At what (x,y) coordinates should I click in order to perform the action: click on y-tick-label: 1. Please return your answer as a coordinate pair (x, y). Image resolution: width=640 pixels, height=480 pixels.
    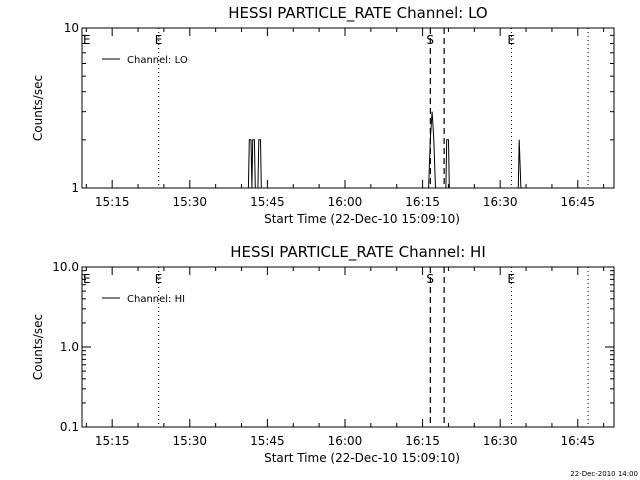
    Looking at the image, I should click on (75, 188).